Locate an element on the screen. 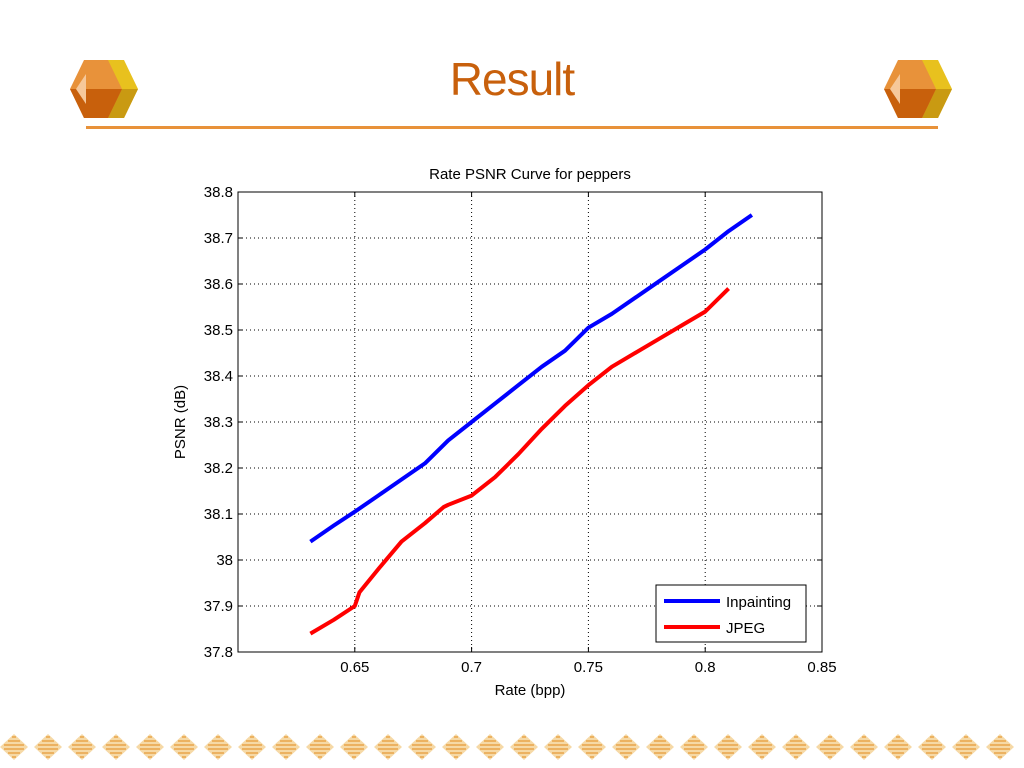  y-tick-label: 37.8 is located at coordinates (218, 652).